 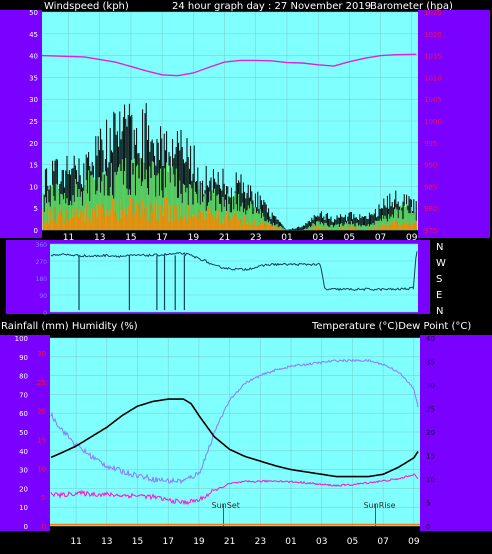 What do you see at coordinates (41, 412) in the screenshot?
I see `rain-tick-label: 20` at bounding box center [41, 412].